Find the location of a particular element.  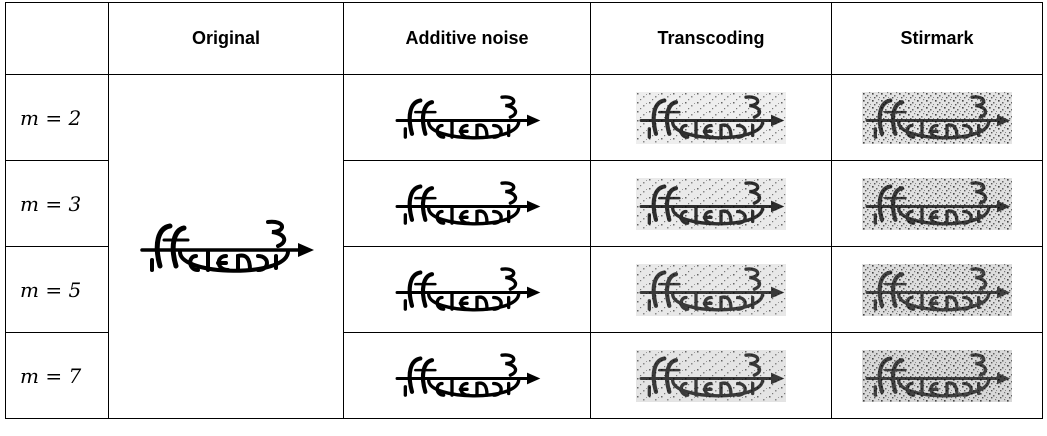

column-header: Original is located at coordinates (226, 38).